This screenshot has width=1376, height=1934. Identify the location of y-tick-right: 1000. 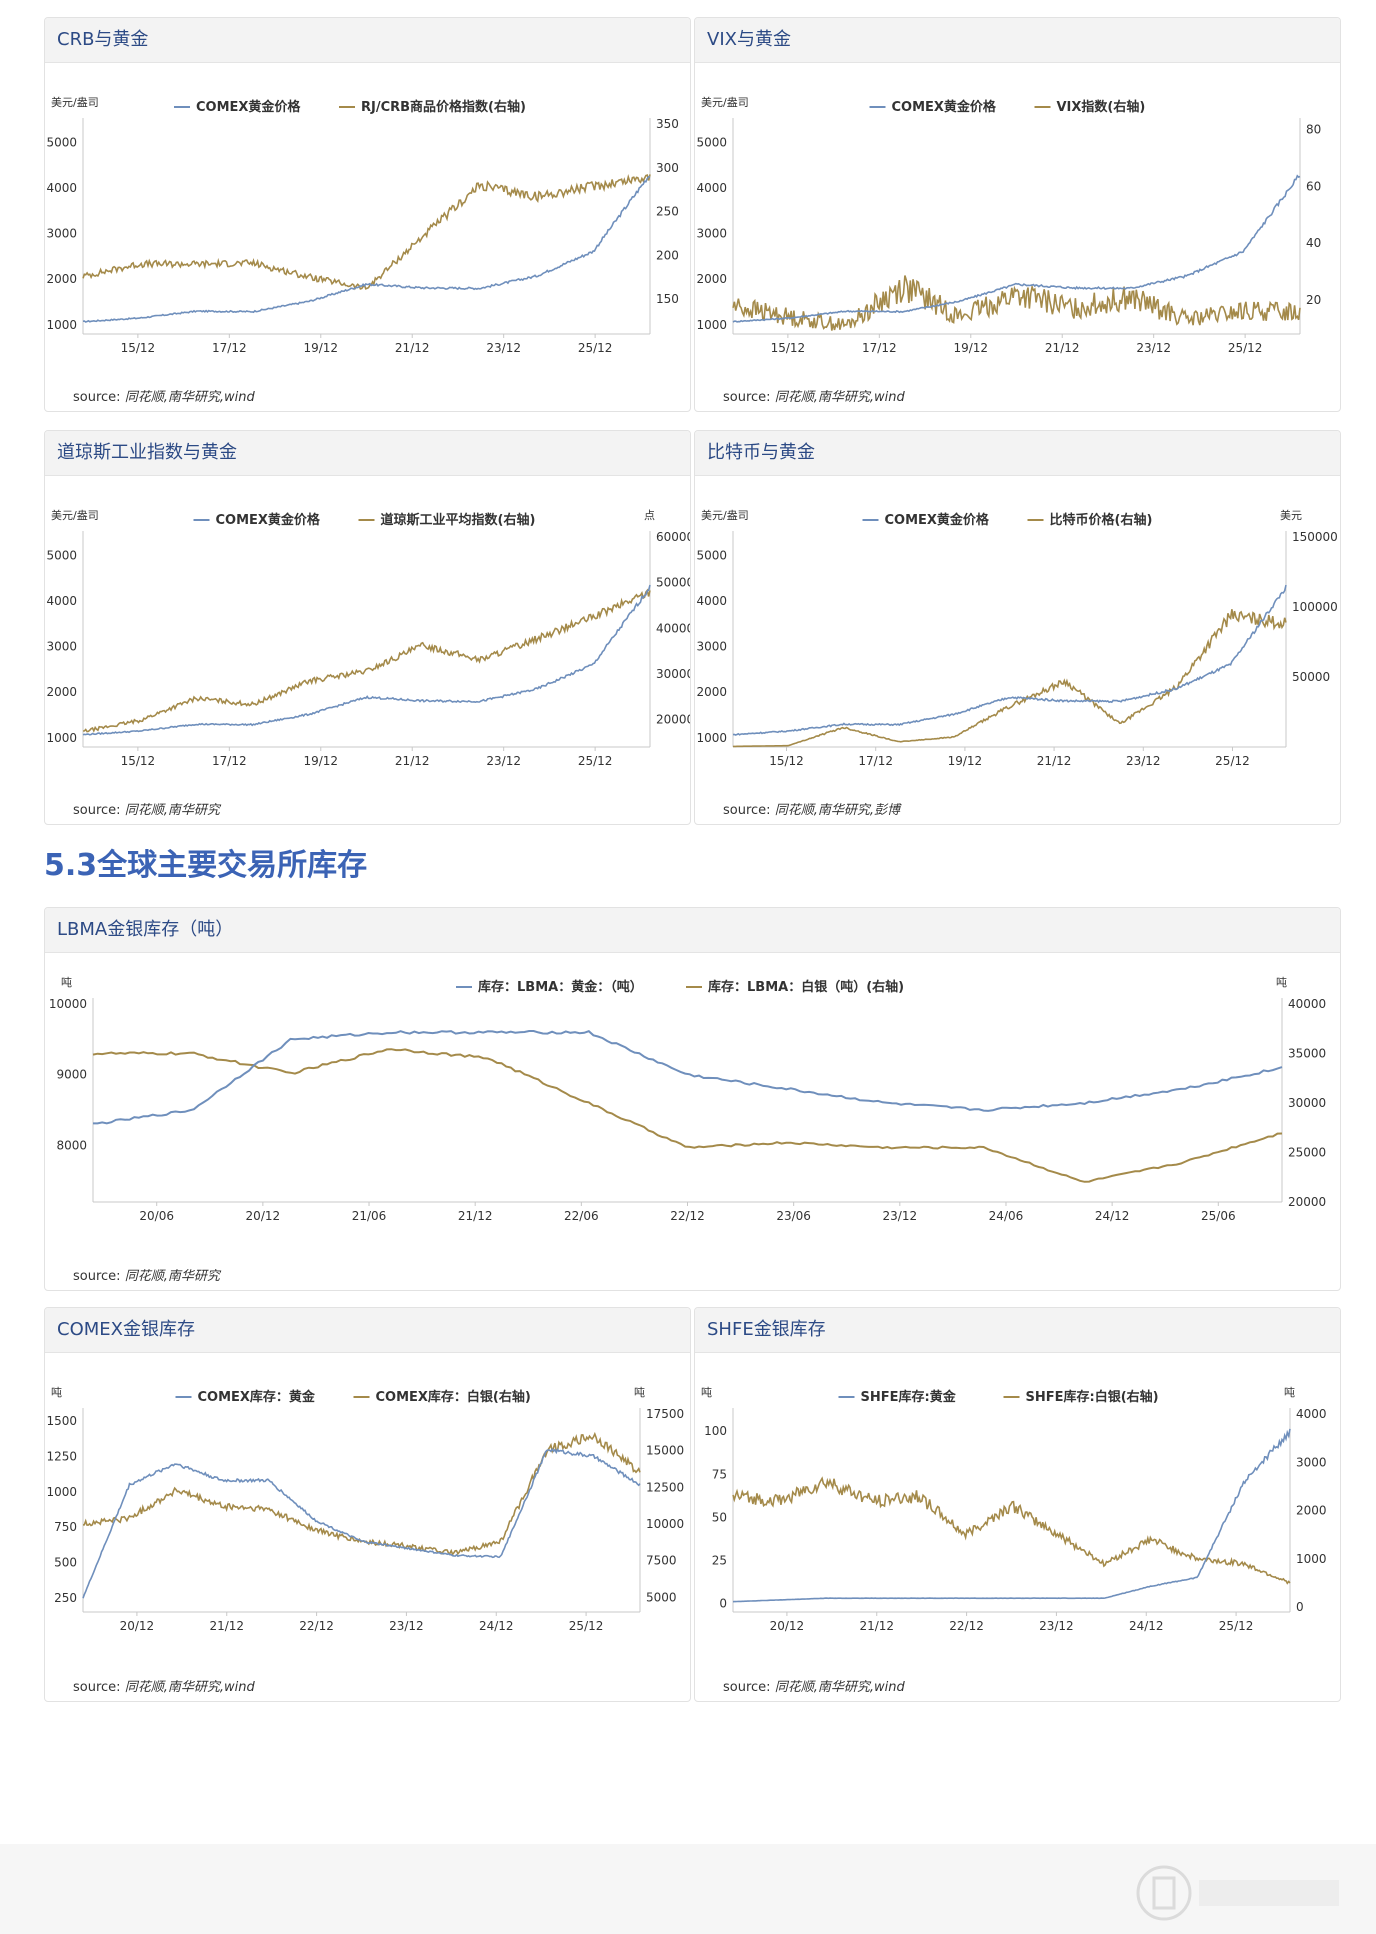
(1311, 1559).